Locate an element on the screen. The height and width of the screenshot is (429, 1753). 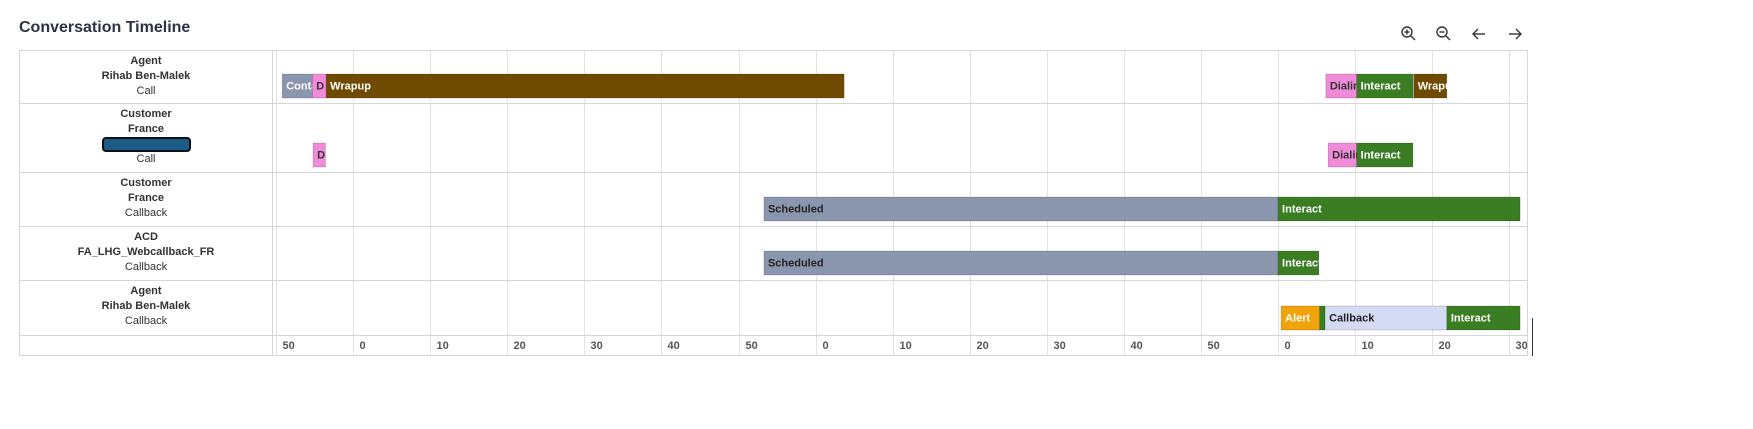
segment-label: Alert is located at coordinates (1297, 318).